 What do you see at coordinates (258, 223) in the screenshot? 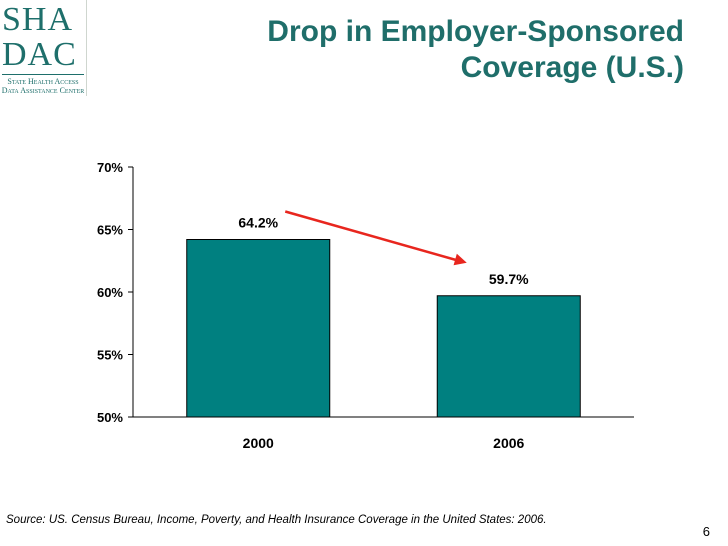
I see `data-label-2000: 64.2%` at bounding box center [258, 223].